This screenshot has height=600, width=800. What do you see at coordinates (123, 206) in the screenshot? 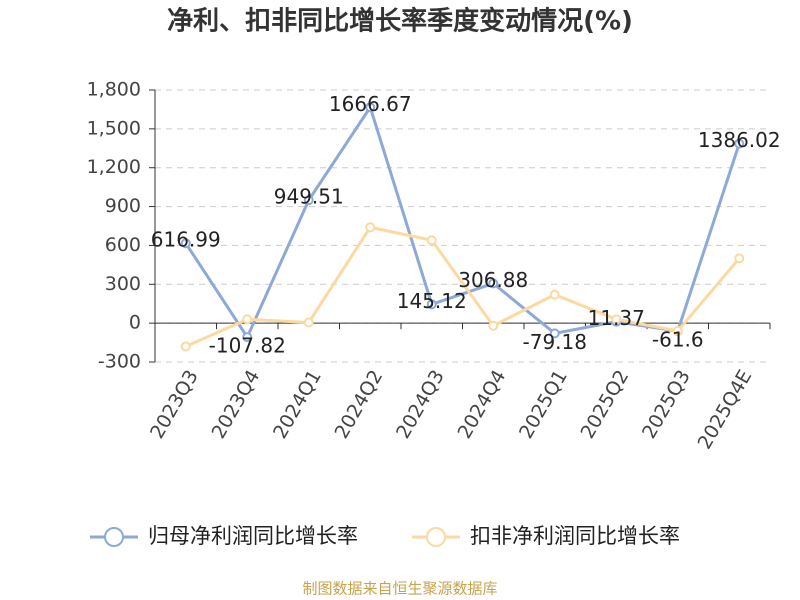
I see `y-tick-label: 900` at bounding box center [123, 206].